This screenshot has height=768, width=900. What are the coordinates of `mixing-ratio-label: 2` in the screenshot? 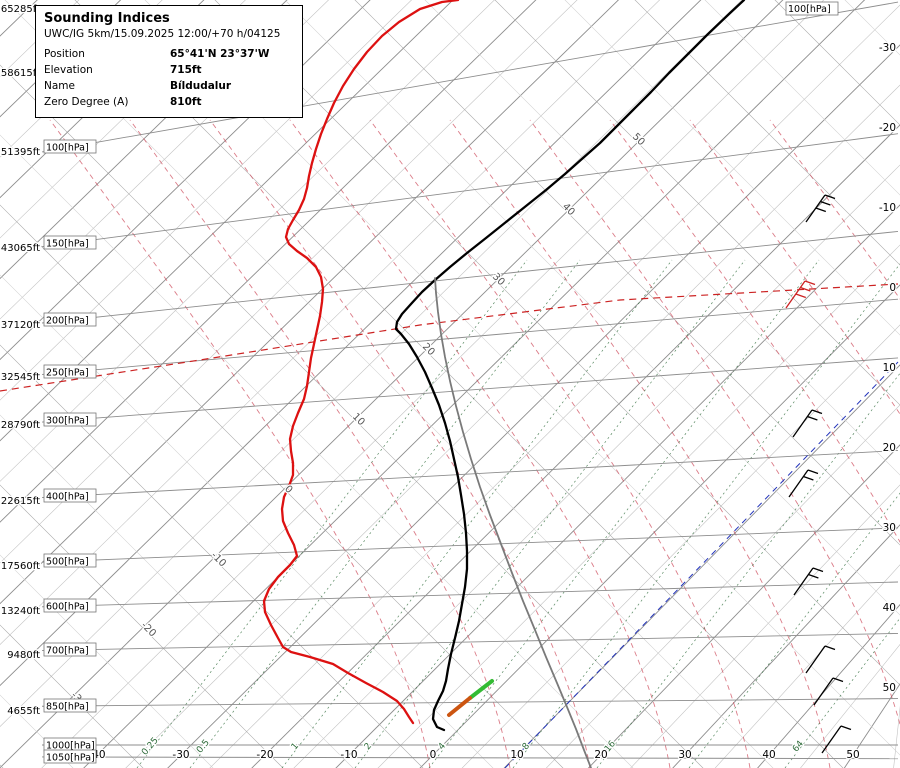 It's located at (368, 746).